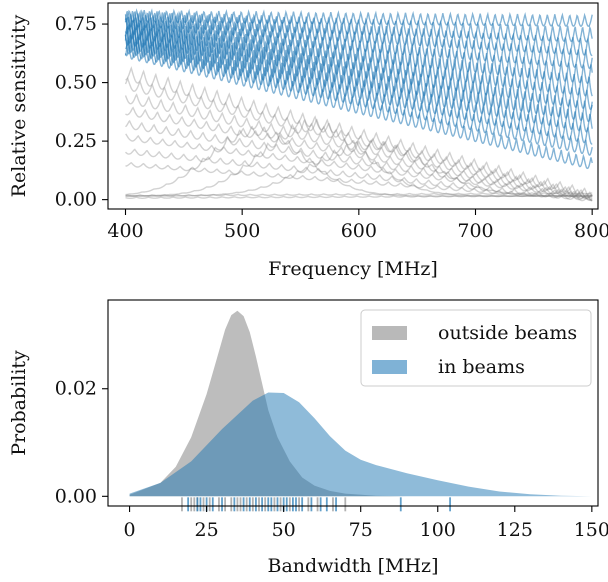  Describe the element at coordinates (76, 83) in the screenshot. I see `y-tick-label: 0.50` at that location.